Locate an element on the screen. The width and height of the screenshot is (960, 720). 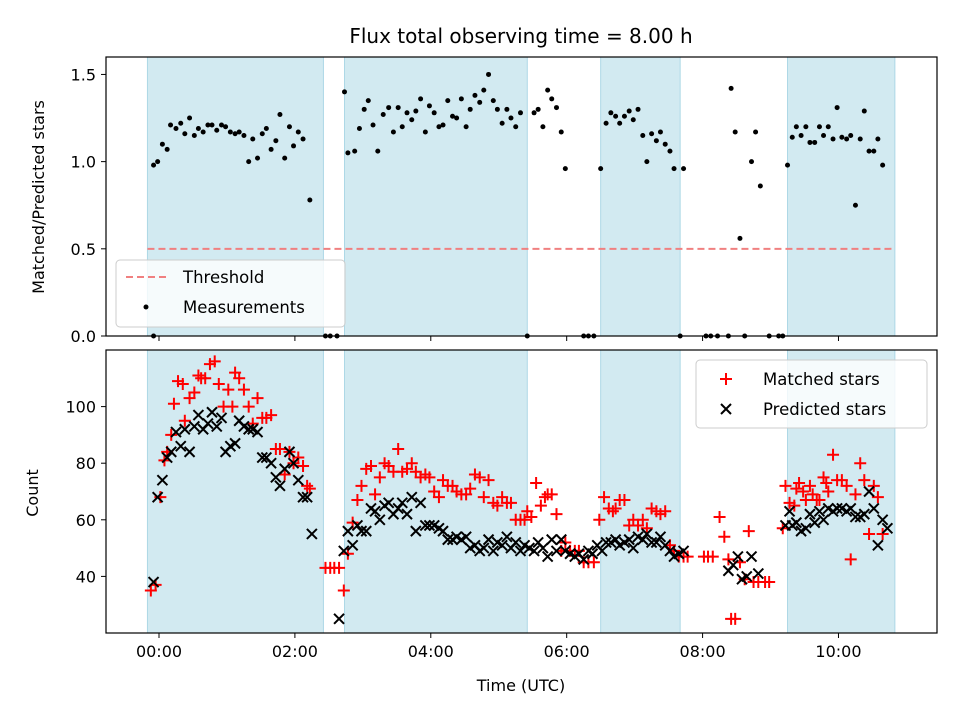
legend-matched-label: Matched stars is located at coordinates (821, 379).